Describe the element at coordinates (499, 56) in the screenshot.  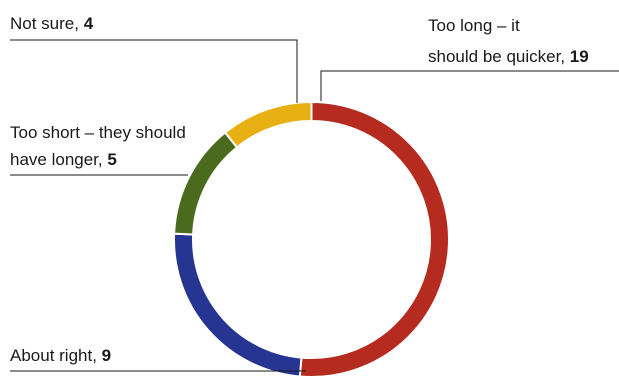
I see `label-too-long-text: should be quicker,` at that location.